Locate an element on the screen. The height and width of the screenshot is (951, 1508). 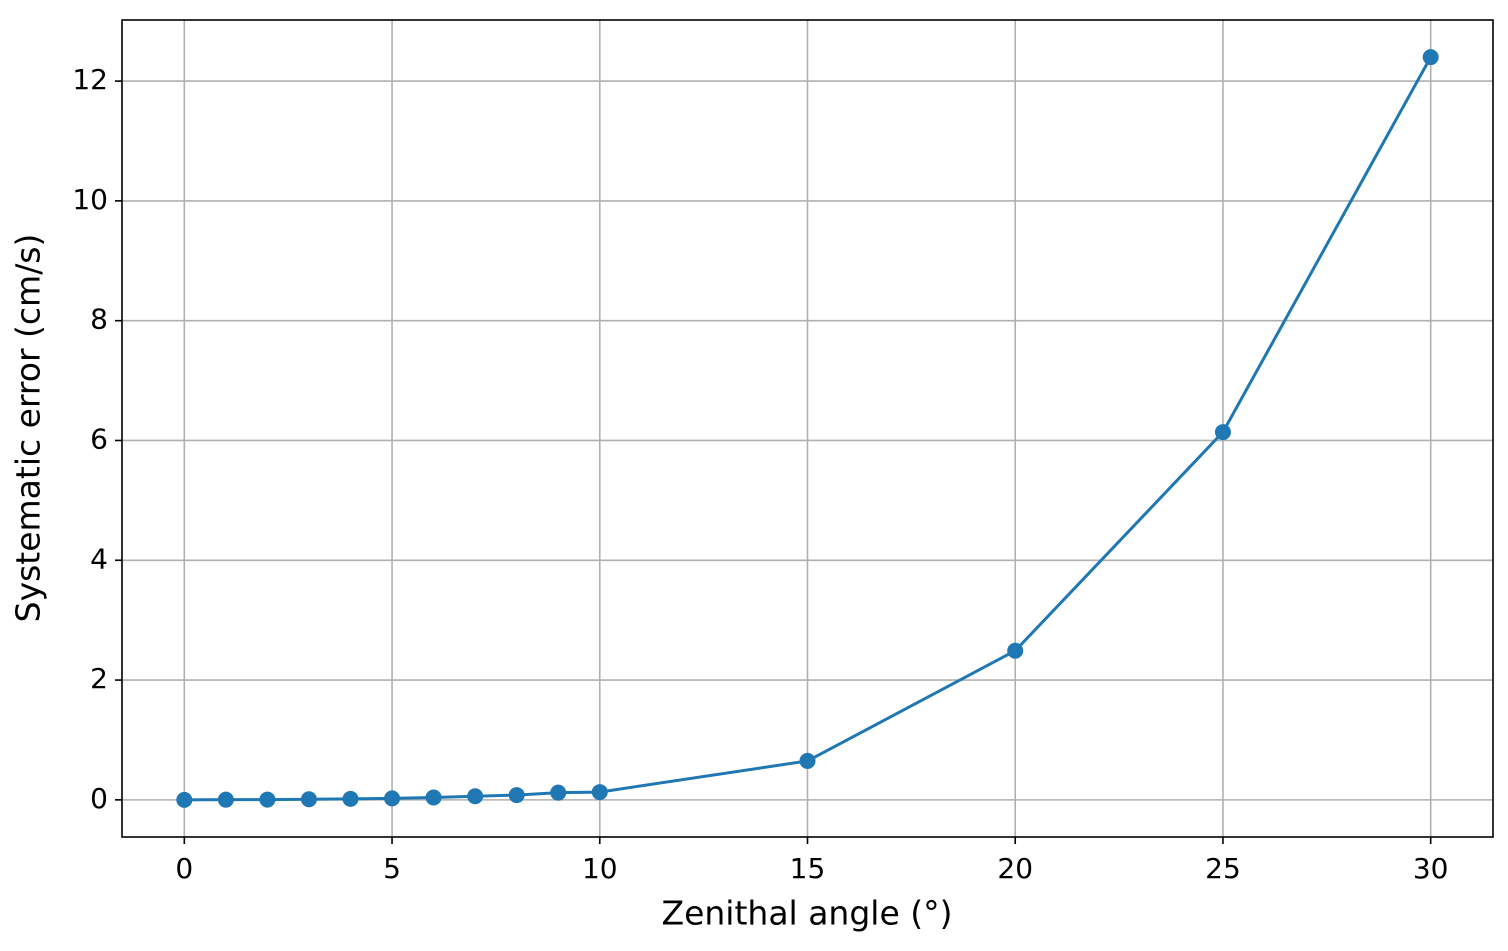
y-tick-label: 4 is located at coordinates (99, 558).